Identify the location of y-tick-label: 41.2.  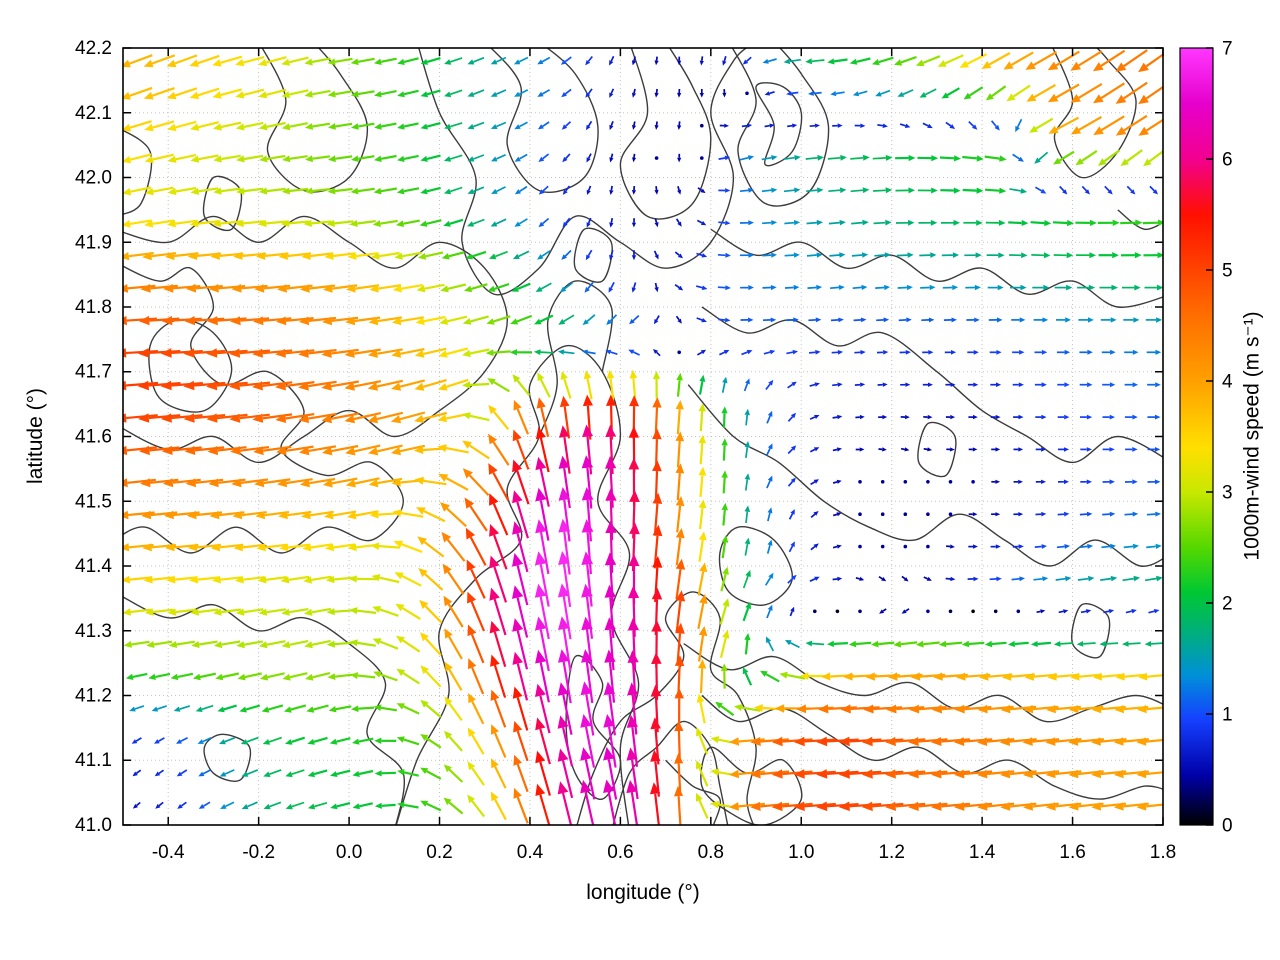
(93, 696).